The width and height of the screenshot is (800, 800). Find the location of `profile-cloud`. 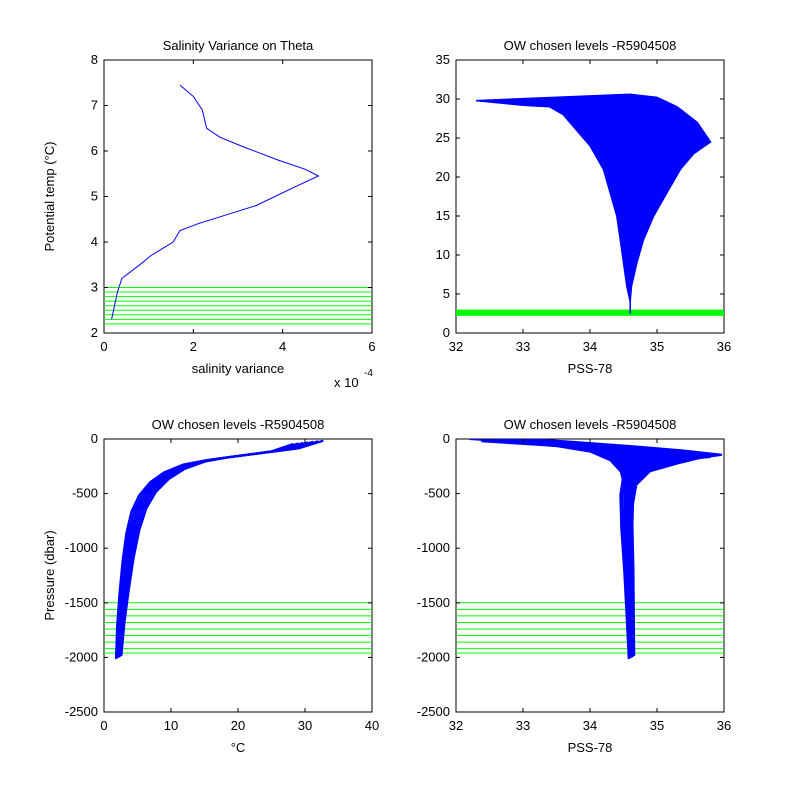

profile-cloud is located at coordinates (590, 477).